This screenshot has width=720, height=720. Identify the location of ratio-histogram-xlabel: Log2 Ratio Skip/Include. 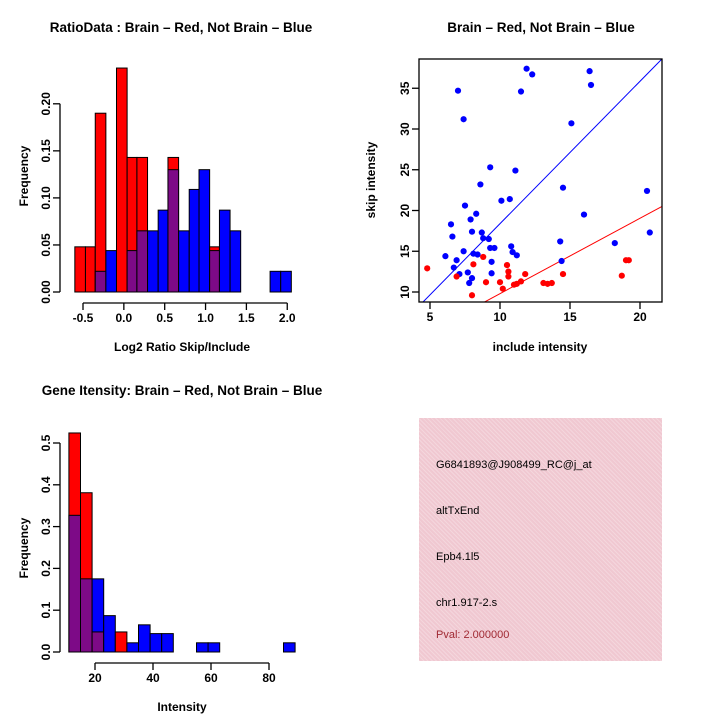
(182, 347).